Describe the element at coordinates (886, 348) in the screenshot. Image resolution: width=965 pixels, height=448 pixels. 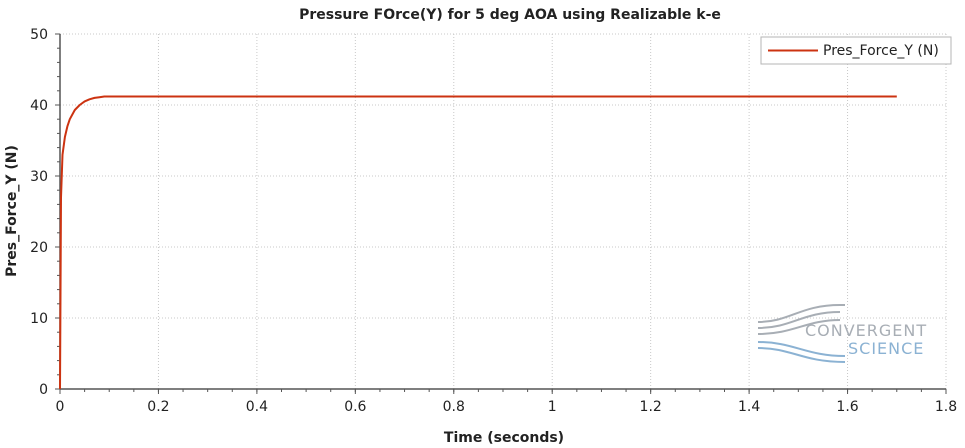
I see `logo-text-science: SCIENCE` at that location.